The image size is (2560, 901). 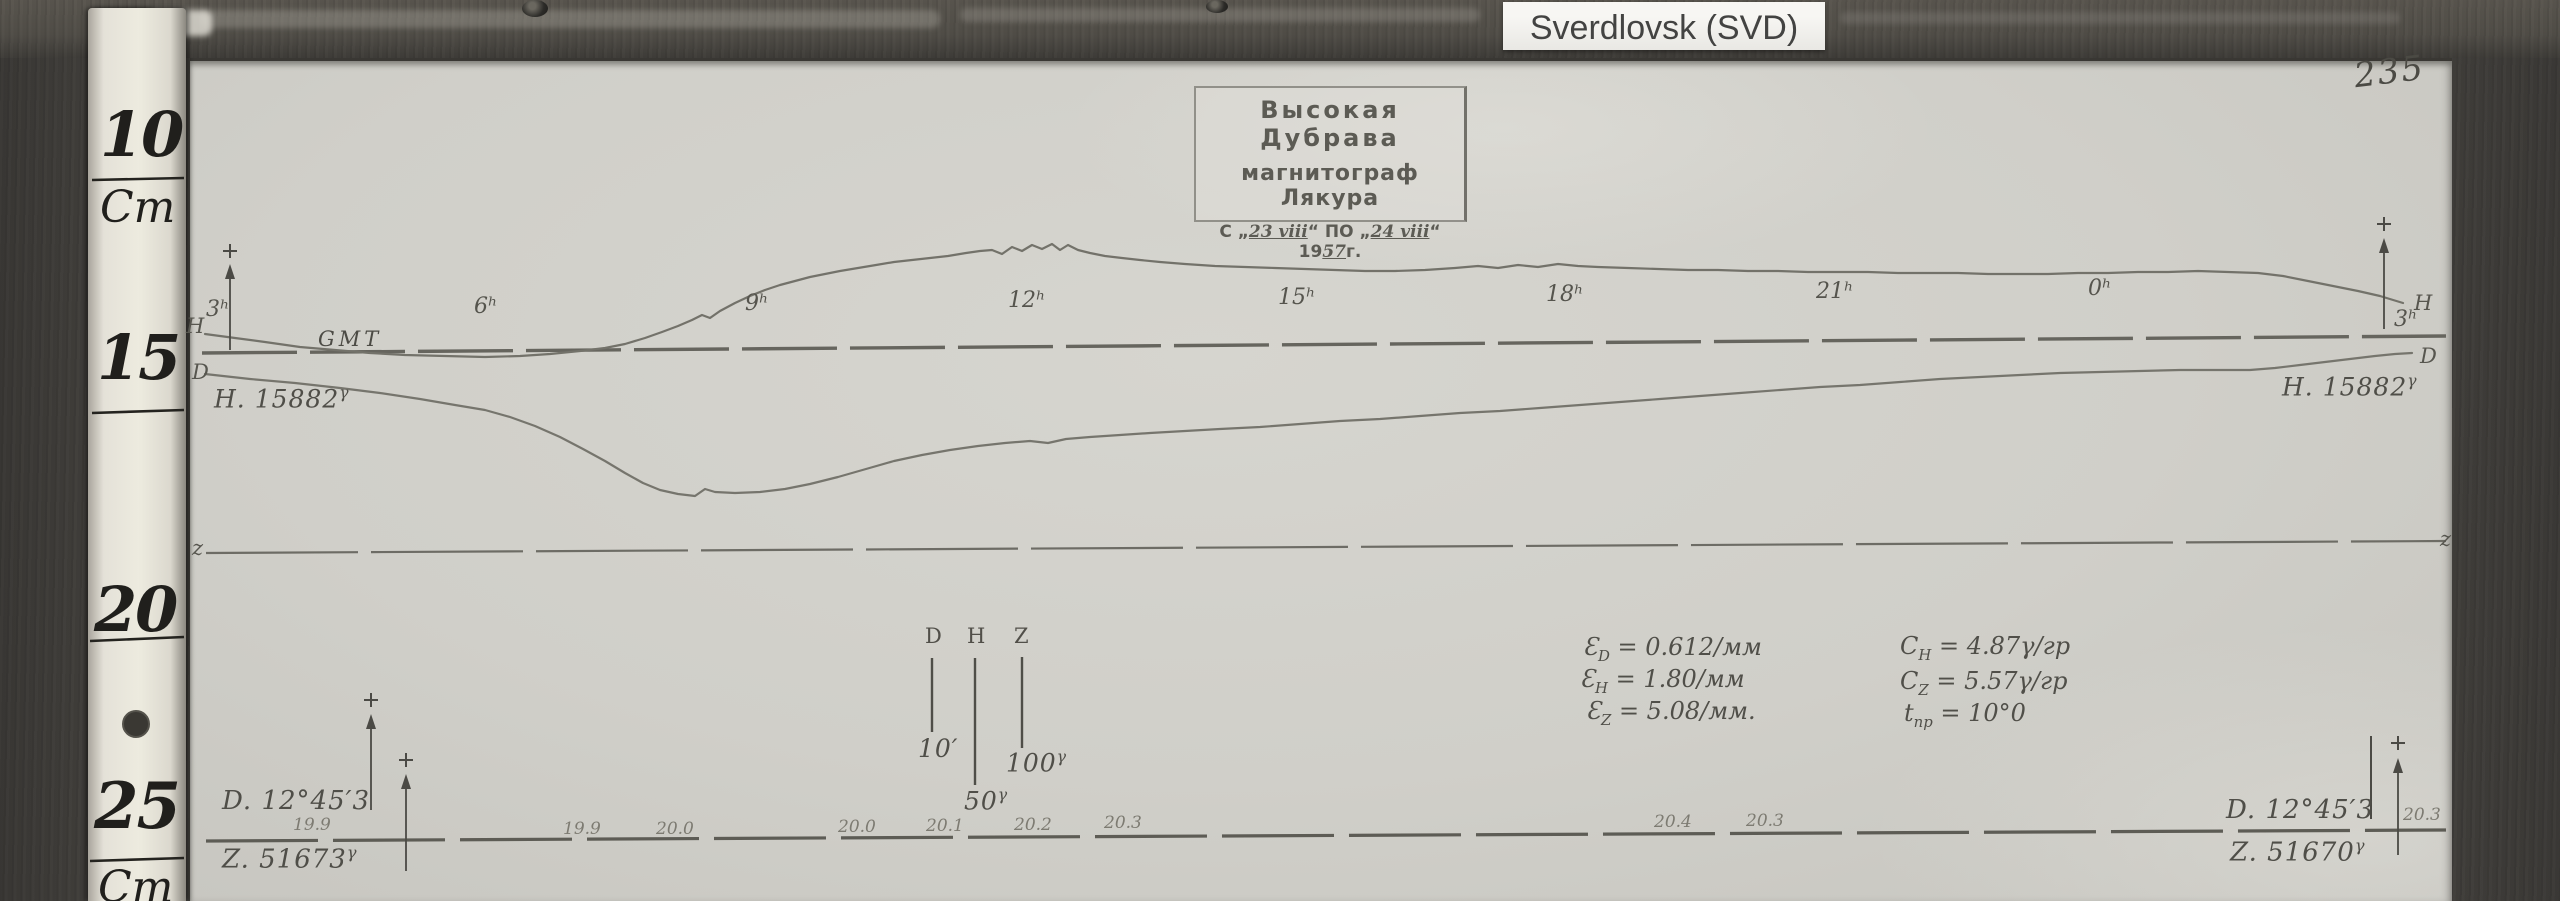 What do you see at coordinates (1835, 291) in the screenshot?
I see `hour-label: 21ʰ` at bounding box center [1835, 291].